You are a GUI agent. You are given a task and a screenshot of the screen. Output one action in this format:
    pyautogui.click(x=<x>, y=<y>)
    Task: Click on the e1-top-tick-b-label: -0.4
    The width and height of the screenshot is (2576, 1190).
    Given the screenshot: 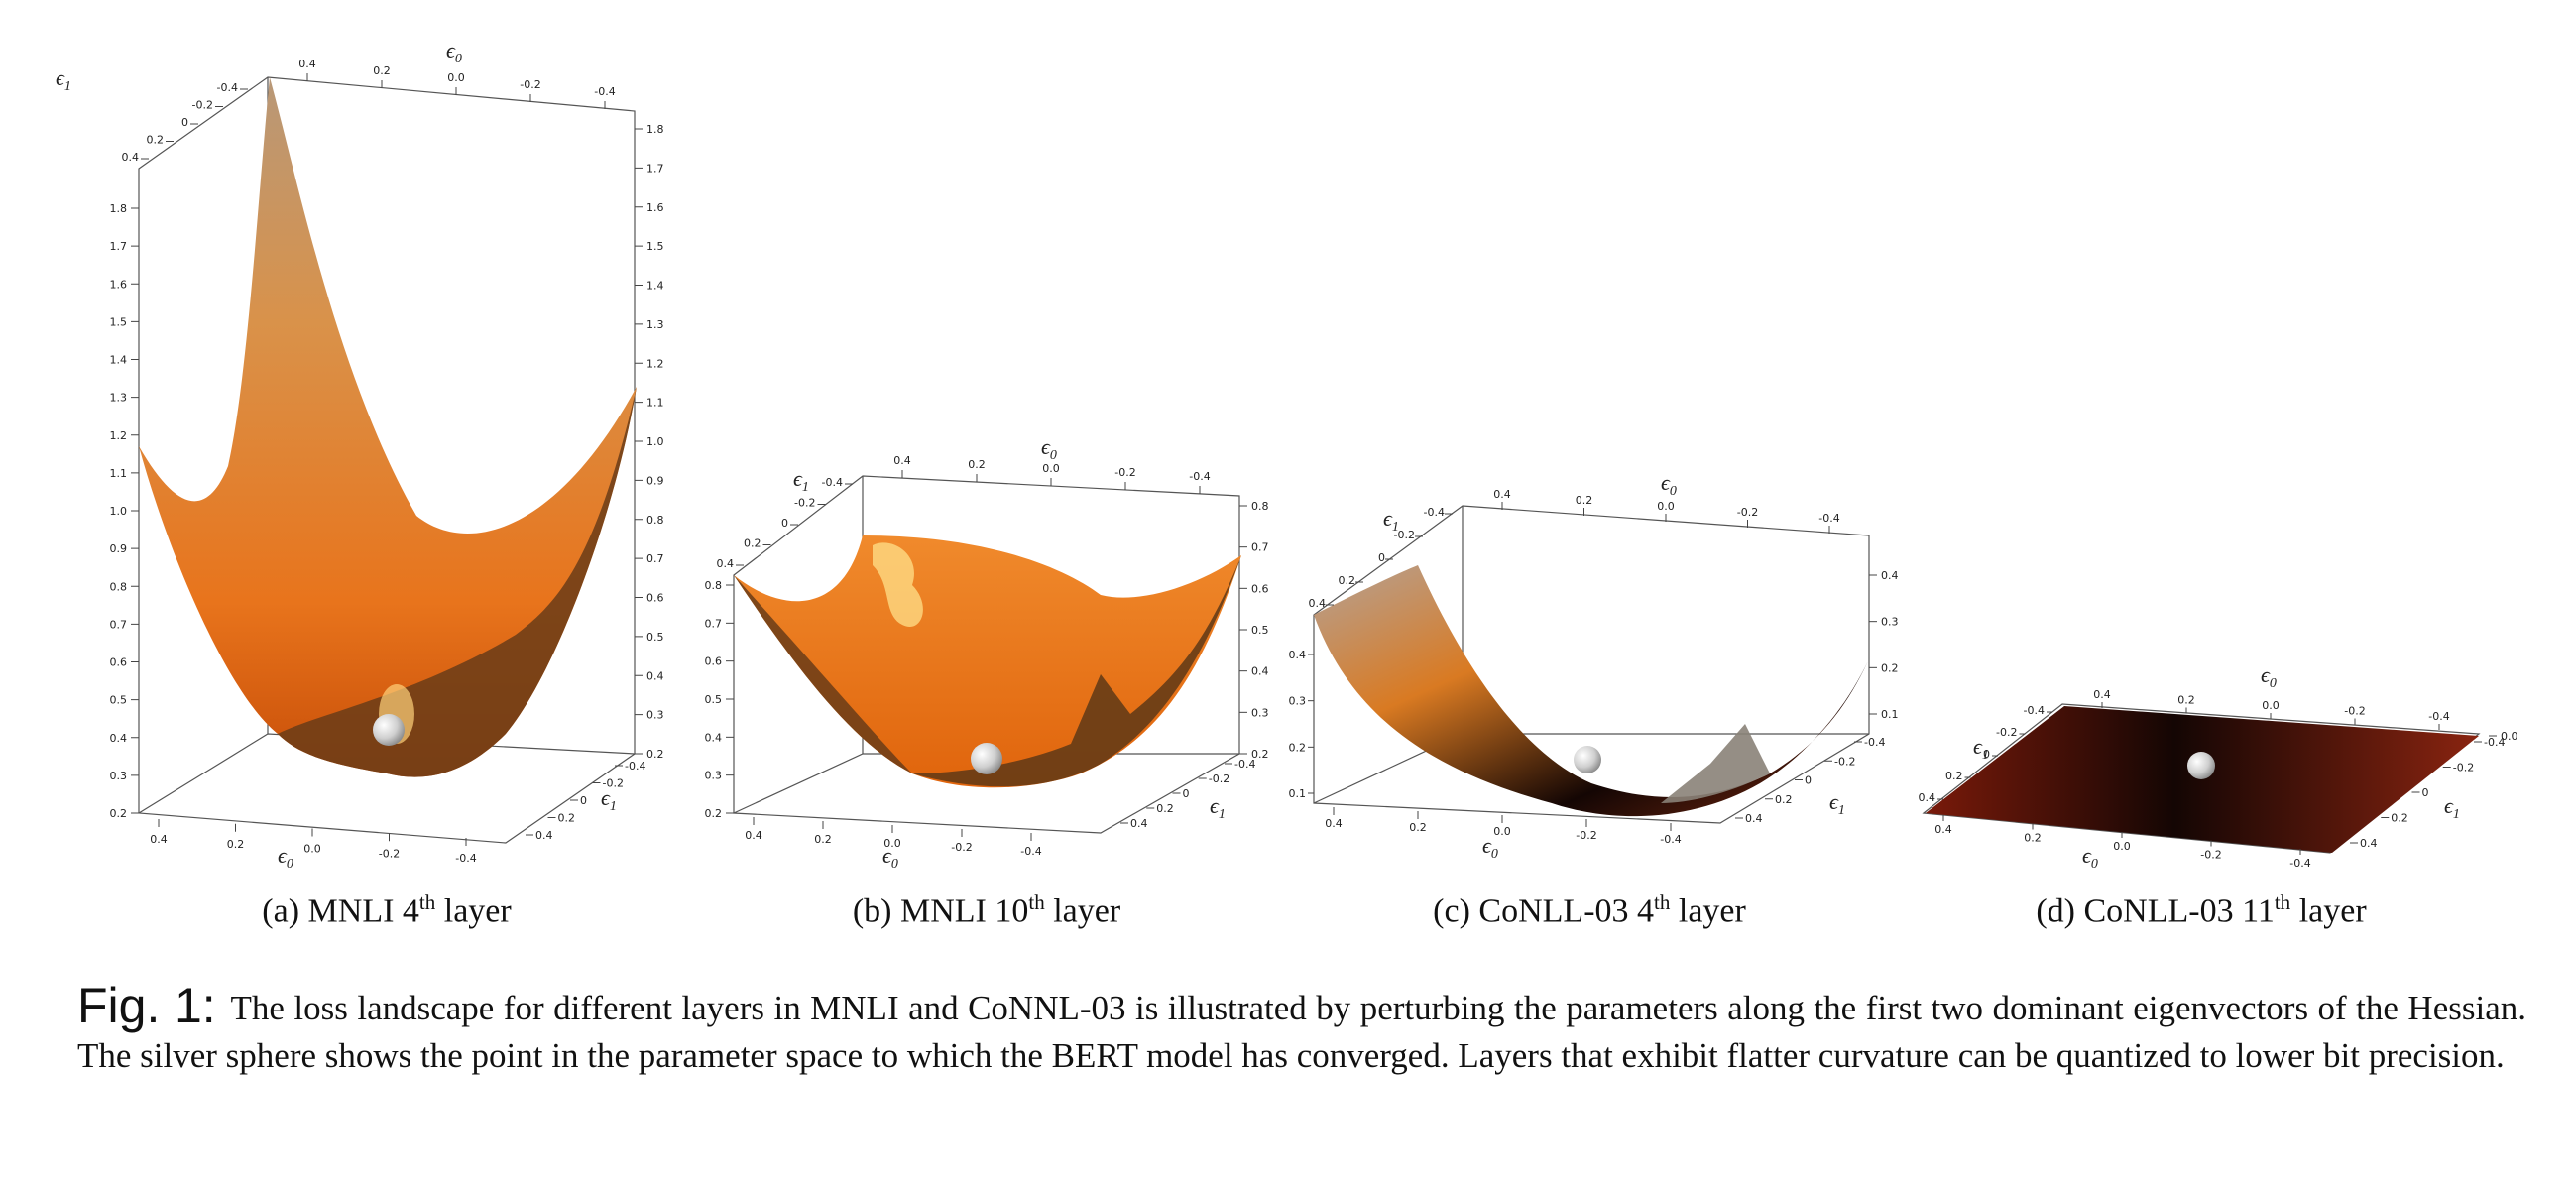 What is the action you would take?
    pyautogui.click(x=832, y=482)
    